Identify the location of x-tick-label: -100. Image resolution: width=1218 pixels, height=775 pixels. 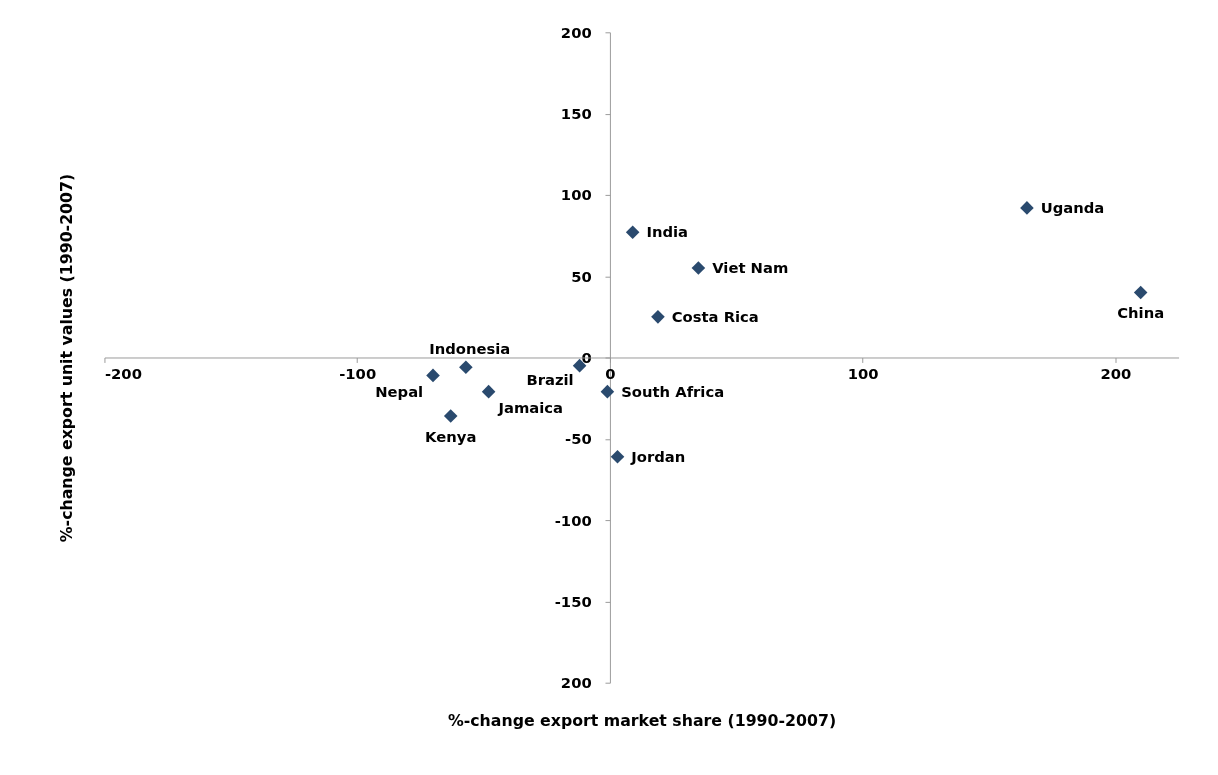
(358, 373).